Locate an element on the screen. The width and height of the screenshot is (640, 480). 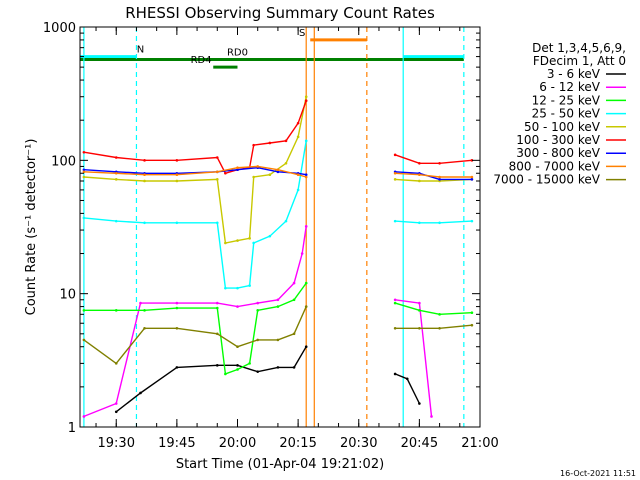
state-bar-label: RD0 is located at coordinates (237, 53).